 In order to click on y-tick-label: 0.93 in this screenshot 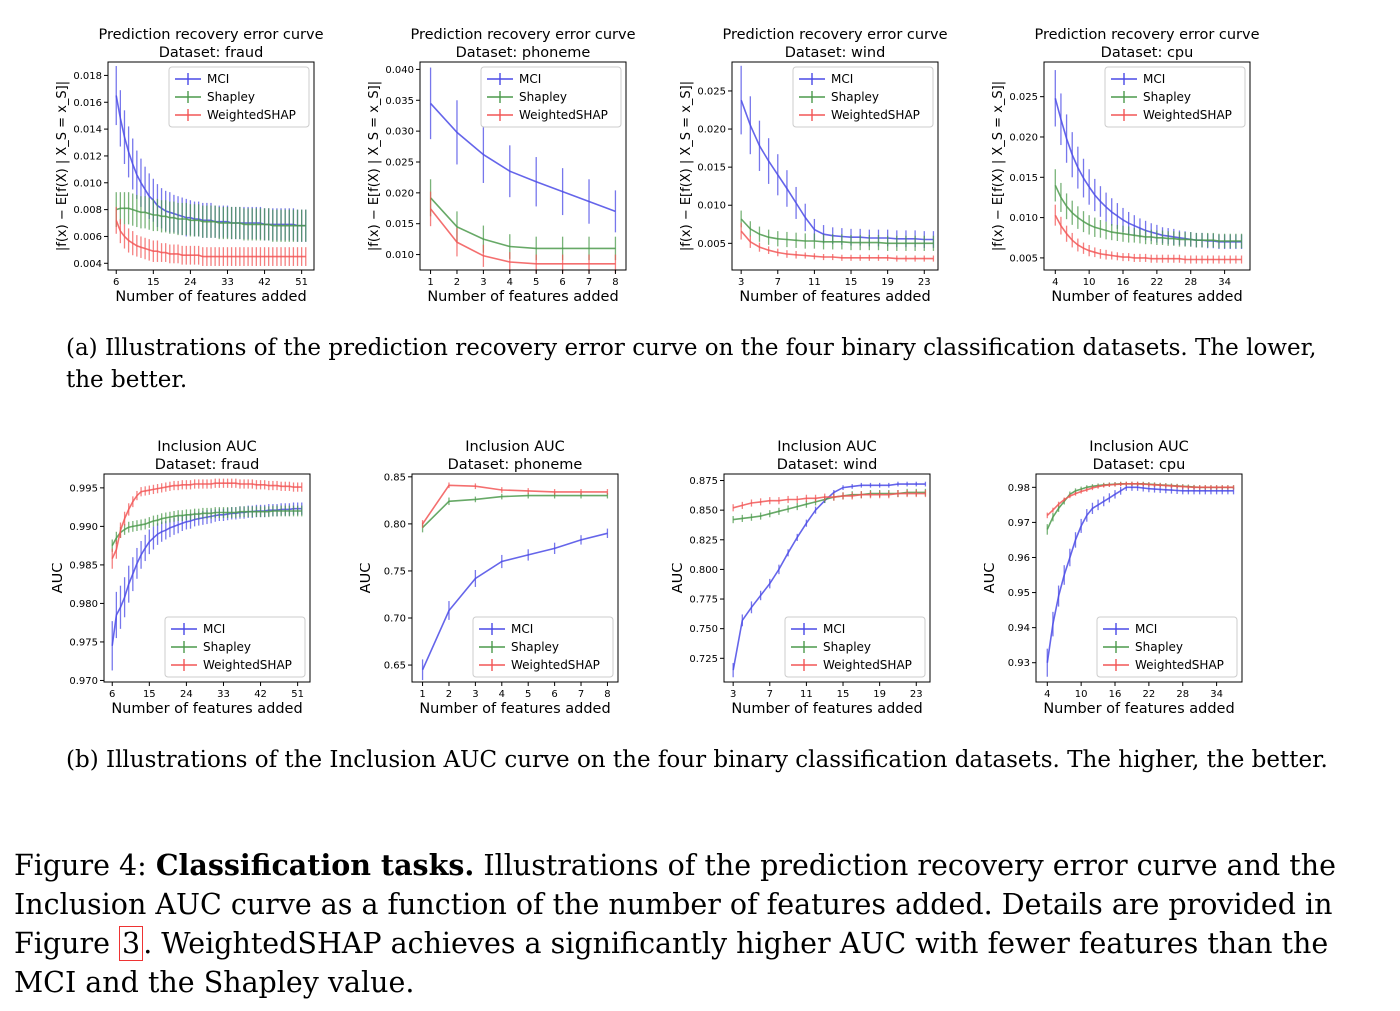, I will do `click(1019, 663)`.